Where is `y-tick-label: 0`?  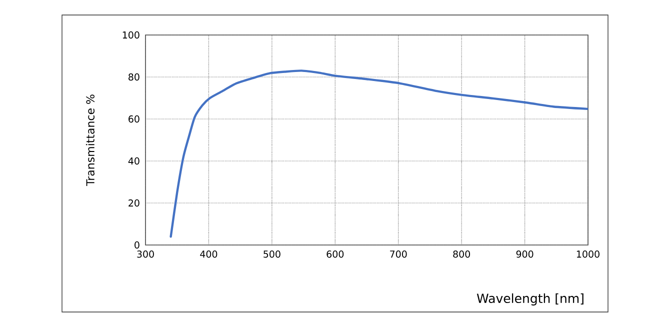 y-tick-label: 0 is located at coordinates (137, 245).